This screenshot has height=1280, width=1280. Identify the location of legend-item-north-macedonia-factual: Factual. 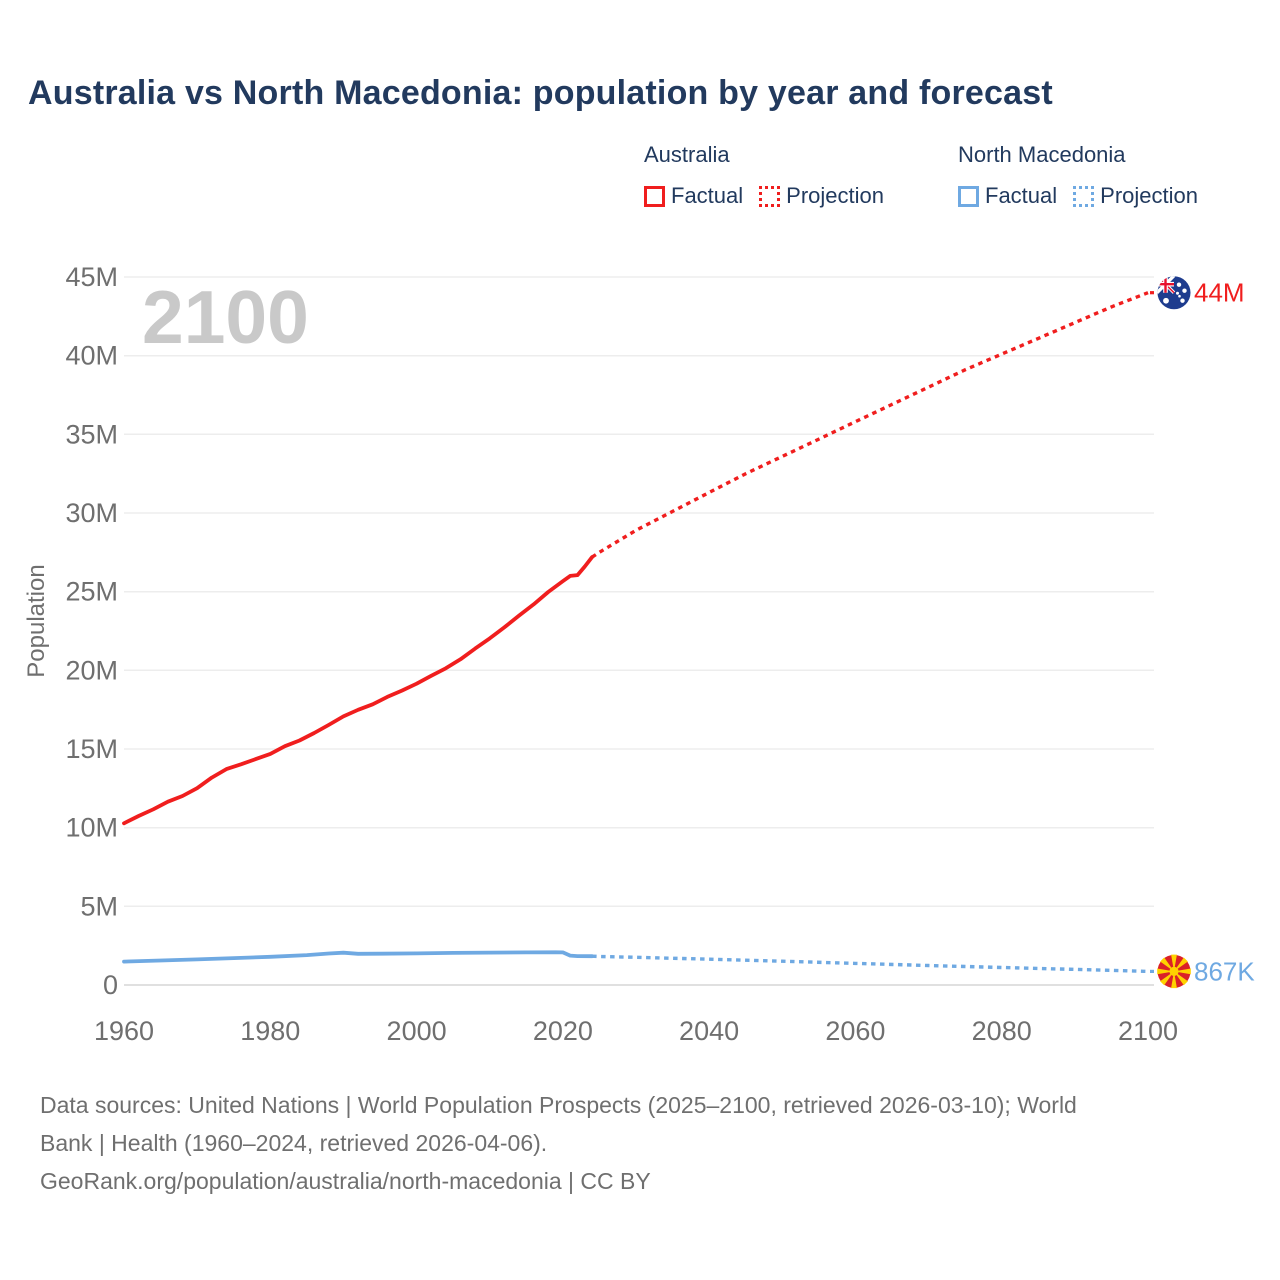
(1007, 196).